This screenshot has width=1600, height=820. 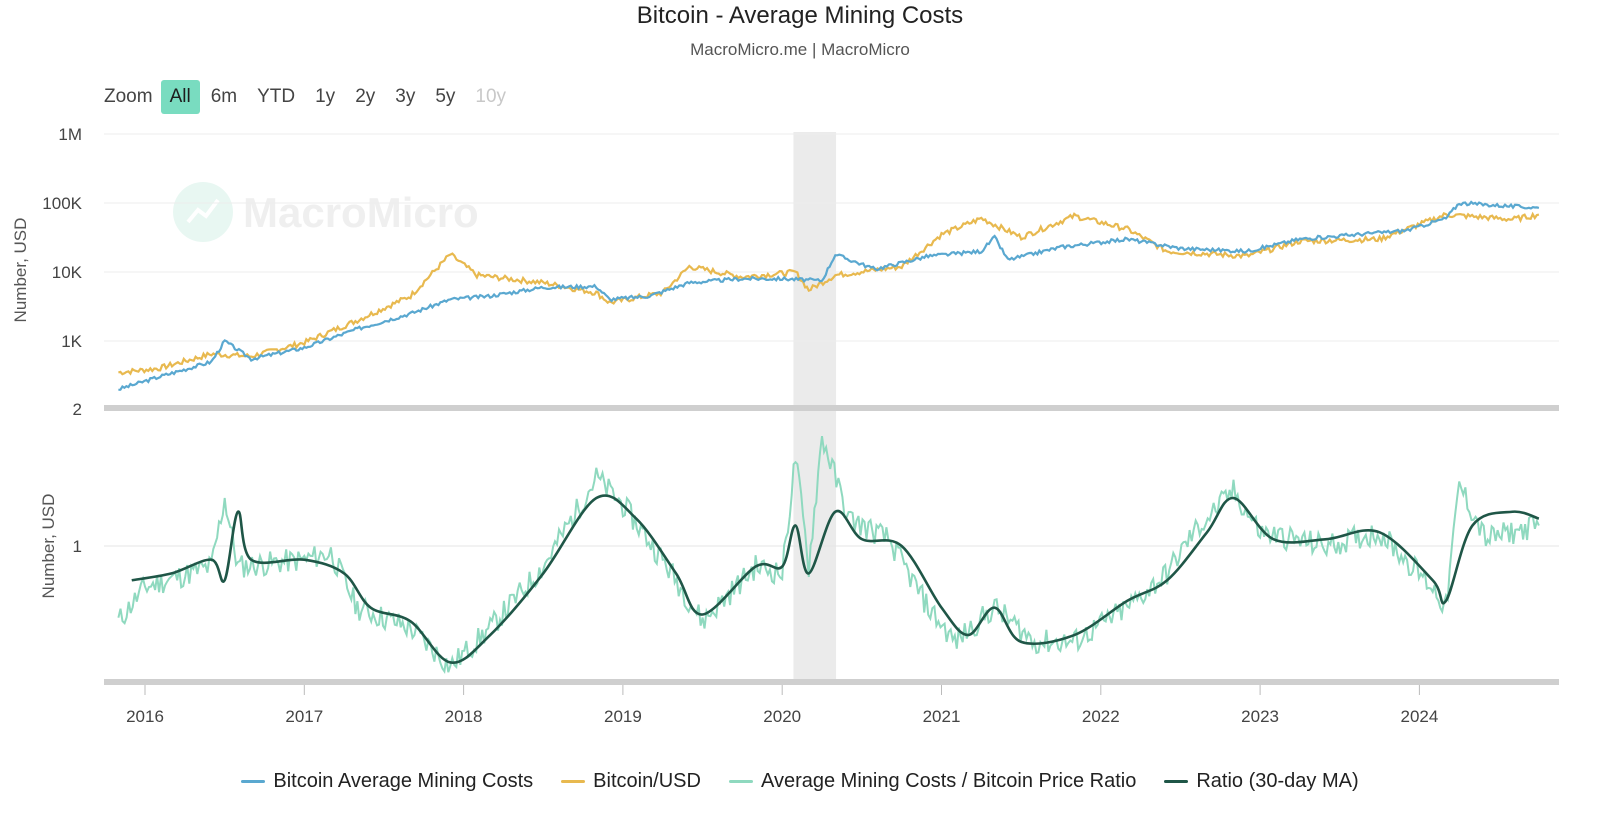 What do you see at coordinates (403, 781) in the screenshot?
I see `legend-label: Bitcoin Average Mining Costs` at bounding box center [403, 781].